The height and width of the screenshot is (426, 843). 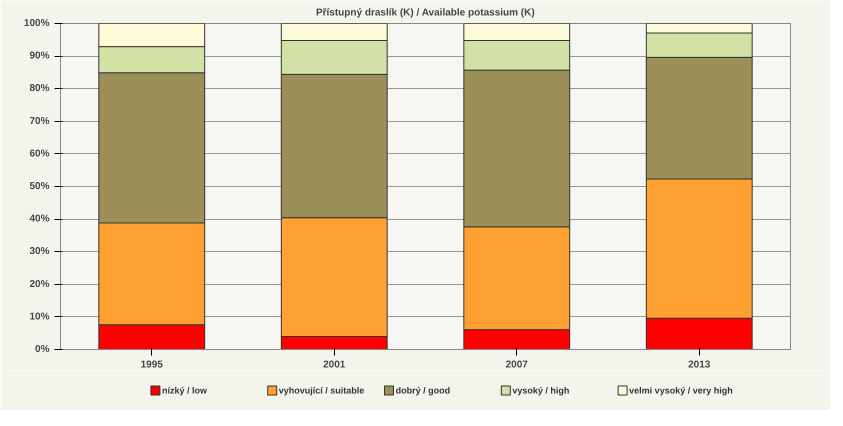 What do you see at coordinates (39, 186) in the screenshot?
I see `y-tick-label: 50%` at bounding box center [39, 186].